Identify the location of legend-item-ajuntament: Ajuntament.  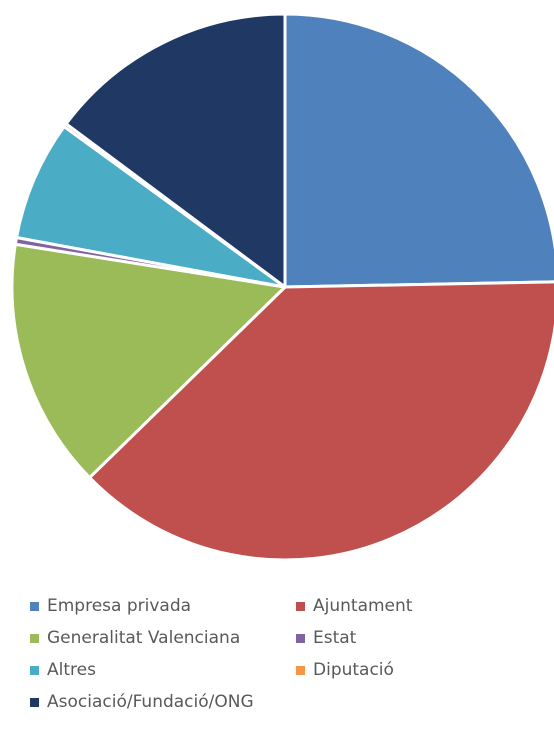
(354, 606).